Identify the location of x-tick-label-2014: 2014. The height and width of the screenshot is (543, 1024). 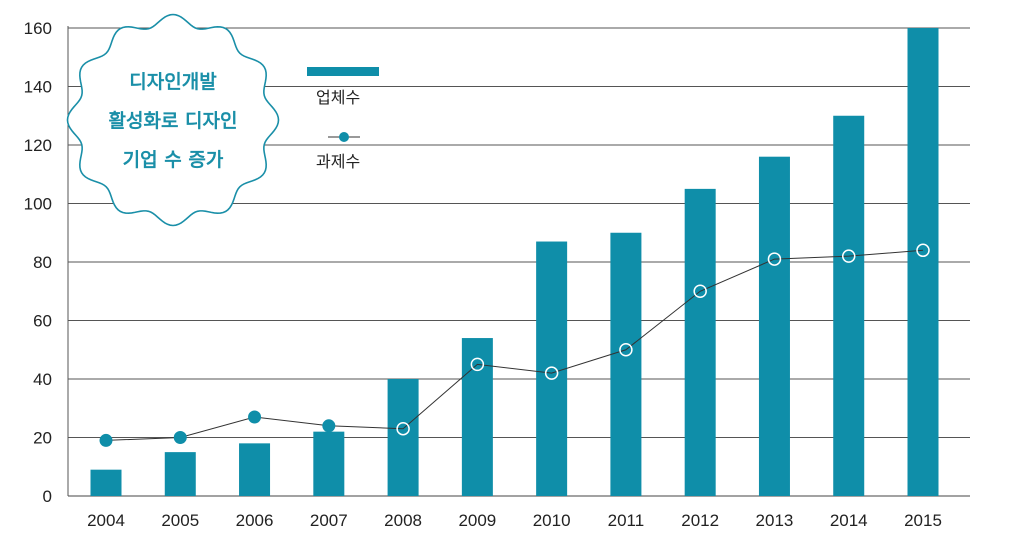
(849, 520).